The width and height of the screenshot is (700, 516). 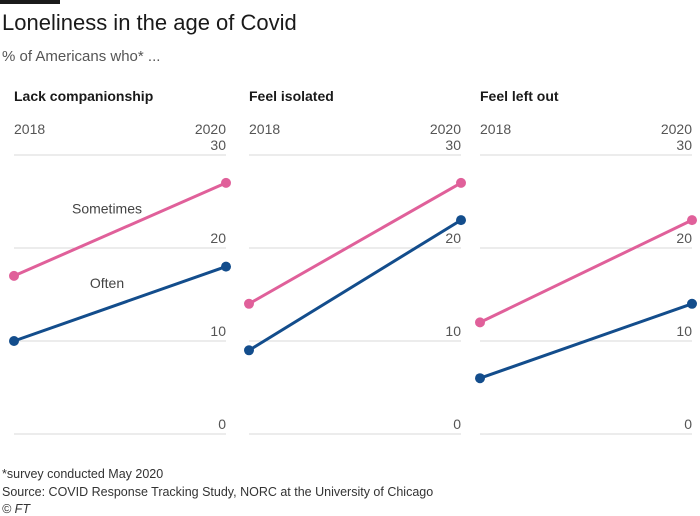 What do you see at coordinates (16, 509) in the screenshot?
I see `ft-credit: © FT` at bounding box center [16, 509].